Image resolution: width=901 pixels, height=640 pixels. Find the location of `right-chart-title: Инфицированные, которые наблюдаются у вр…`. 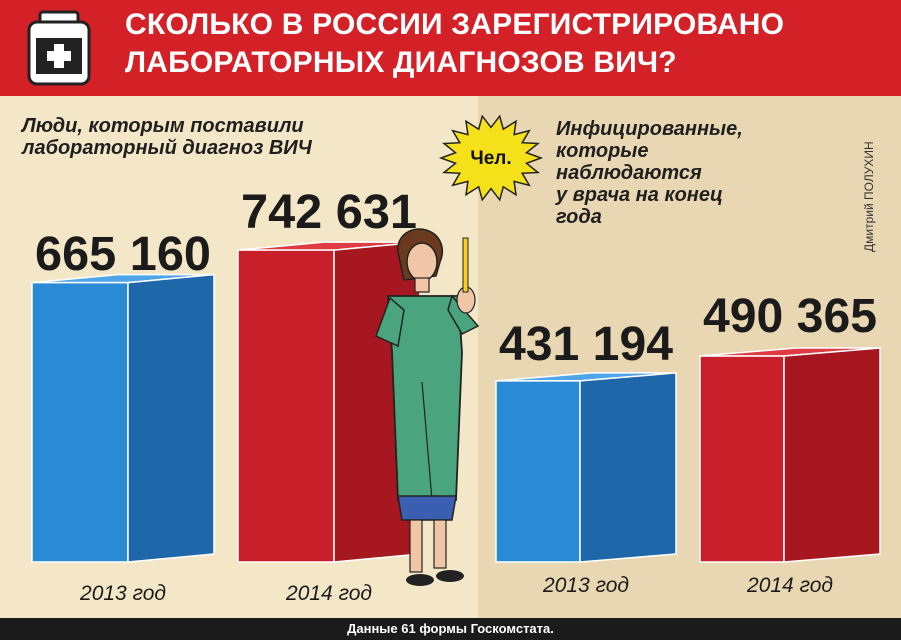

right-chart-title: Инфицированные, которые наблюдаются у вр… is located at coordinates (649, 173).